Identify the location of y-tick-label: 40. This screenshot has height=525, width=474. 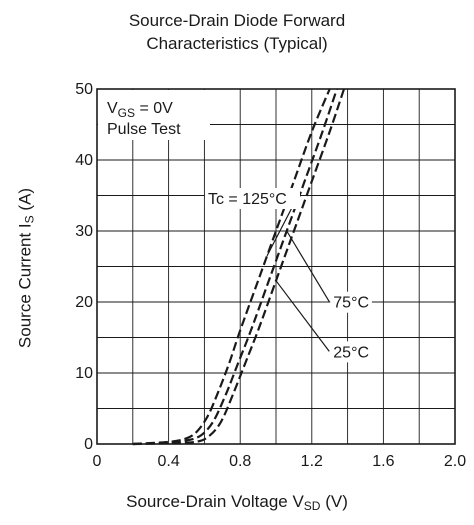
(84, 160).